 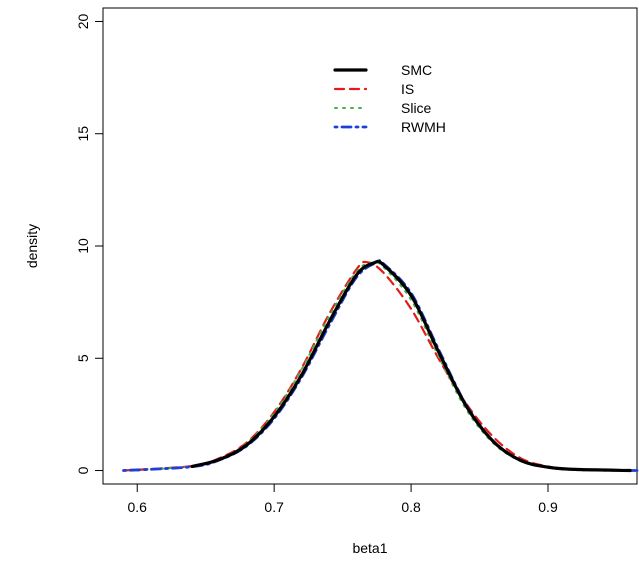 I want to click on x-axis-label: beta1, so click(x=369, y=548).